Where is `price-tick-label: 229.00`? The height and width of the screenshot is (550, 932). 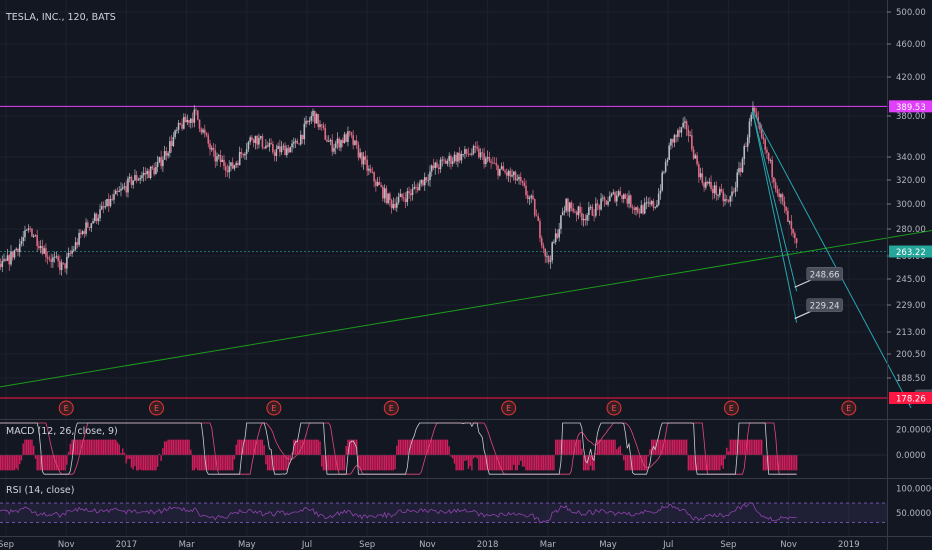
price-tick-label: 229.00 is located at coordinates (911, 306).